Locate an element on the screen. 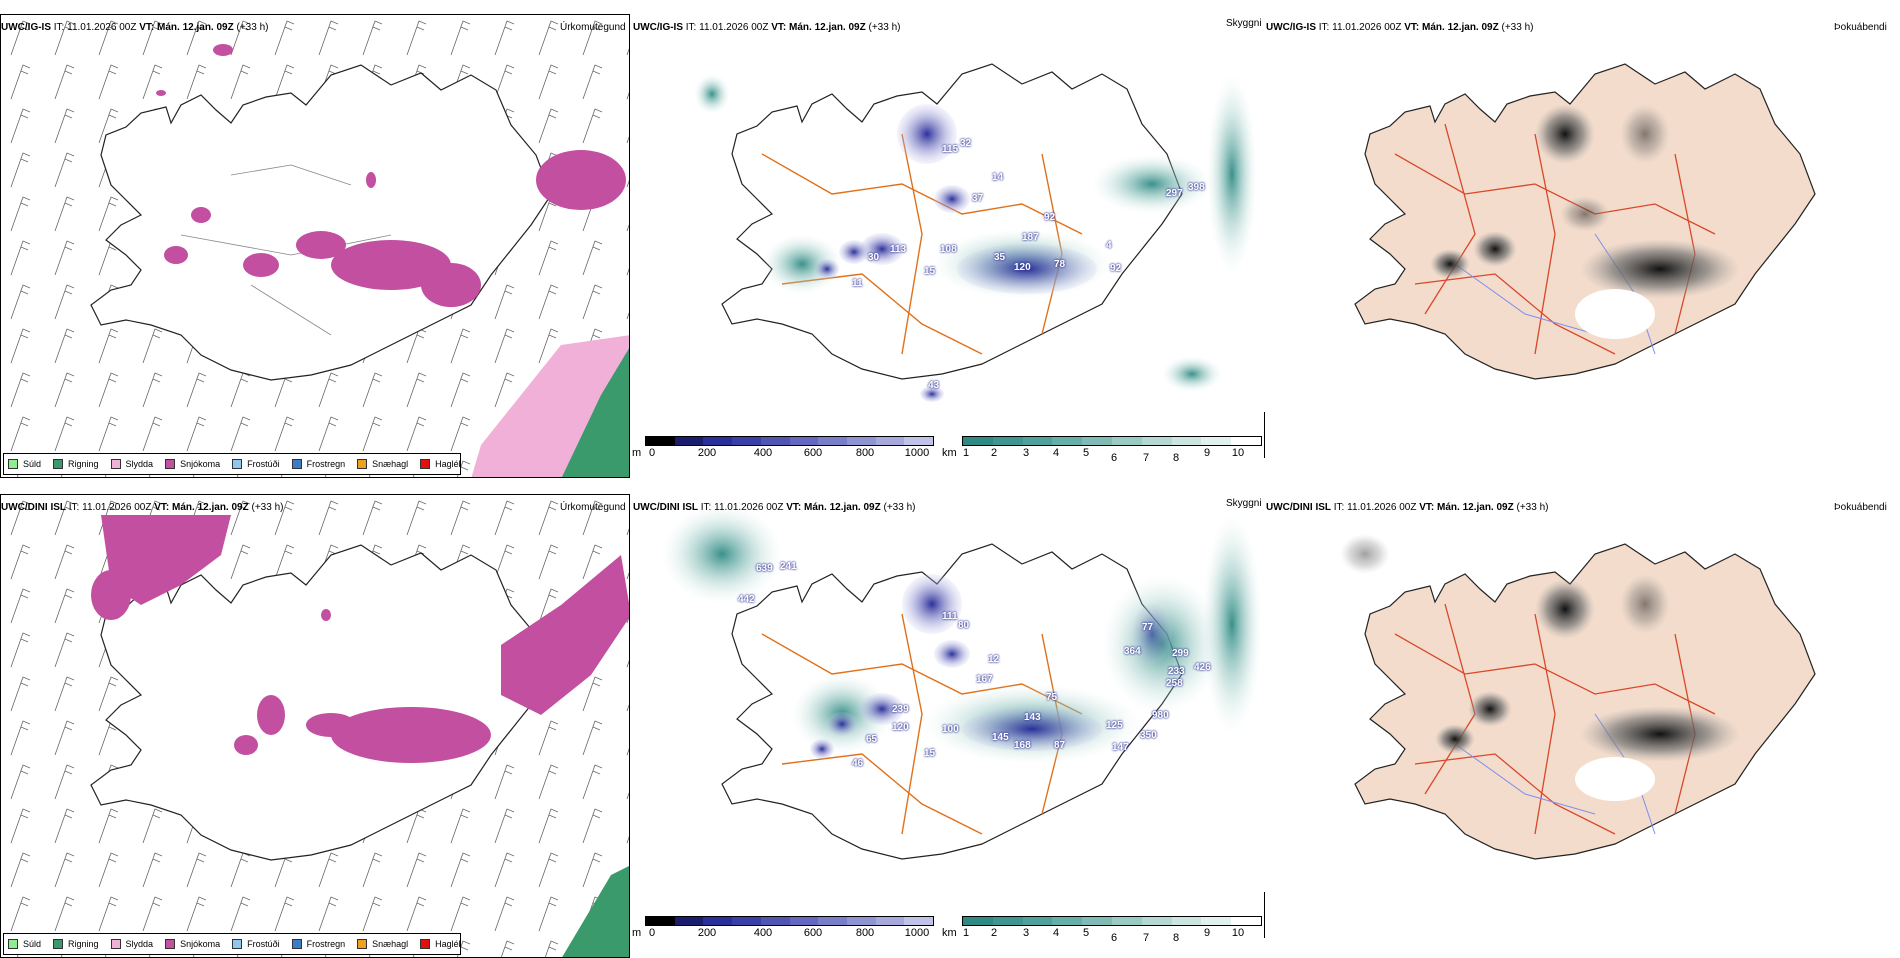 The height and width of the screenshot is (958, 1900). cloud-value: 120 is located at coordinates (900, 727).